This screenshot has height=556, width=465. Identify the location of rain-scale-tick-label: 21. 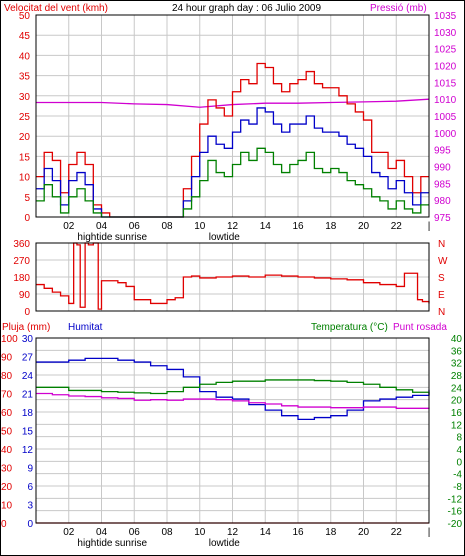
(28, 395).